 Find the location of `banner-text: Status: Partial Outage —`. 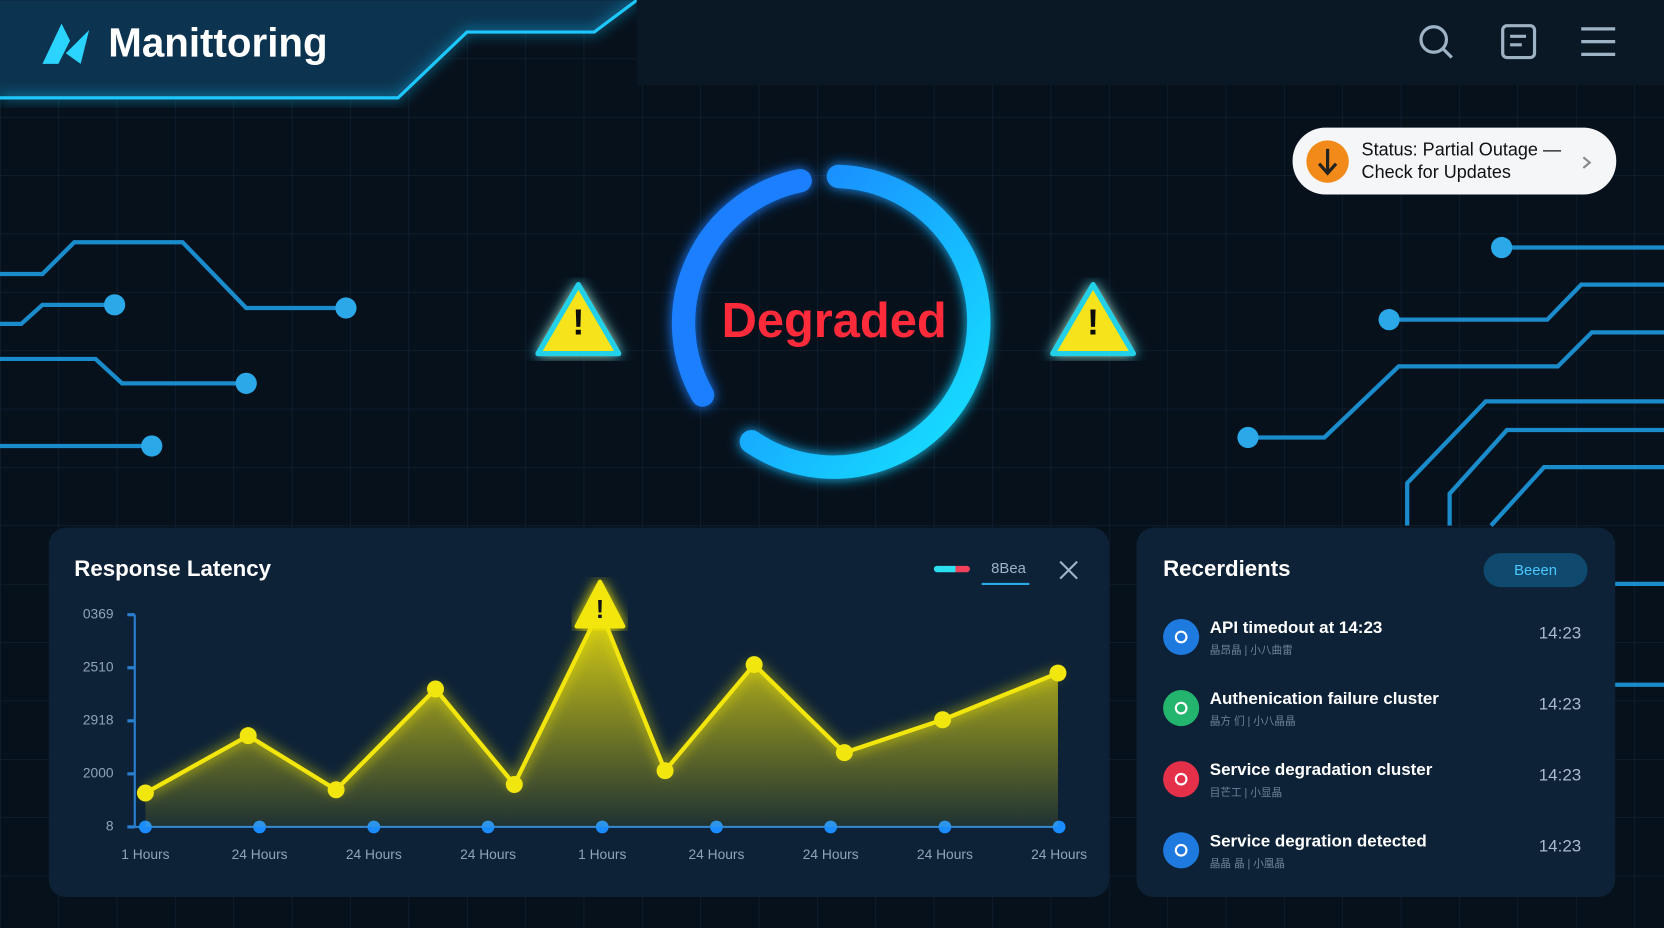

banner-text: Status: Partial Outage — is located at coordinates (1462, 150).